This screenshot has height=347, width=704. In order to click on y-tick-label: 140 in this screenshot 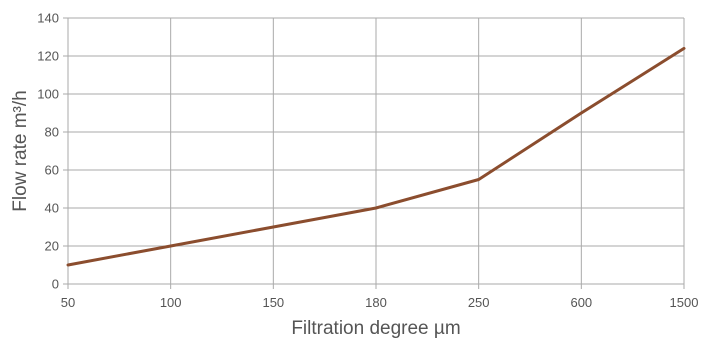, I will do `click(48, 18)`.